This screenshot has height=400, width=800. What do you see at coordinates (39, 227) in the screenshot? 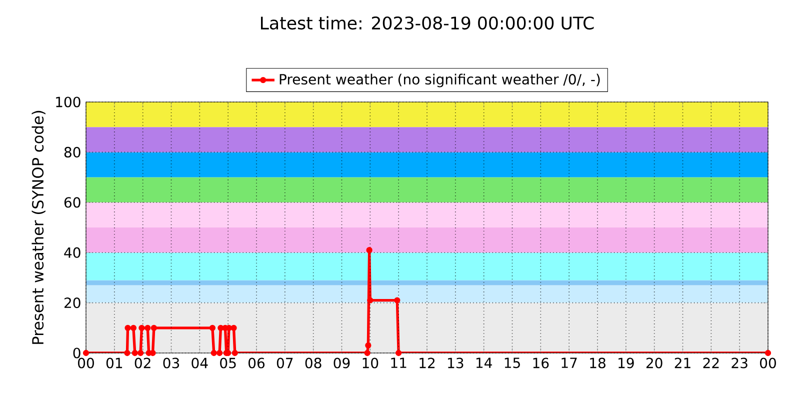
I see `y-axis-title: Present weather (SYNOP code)` at bounding box center [39, 227].